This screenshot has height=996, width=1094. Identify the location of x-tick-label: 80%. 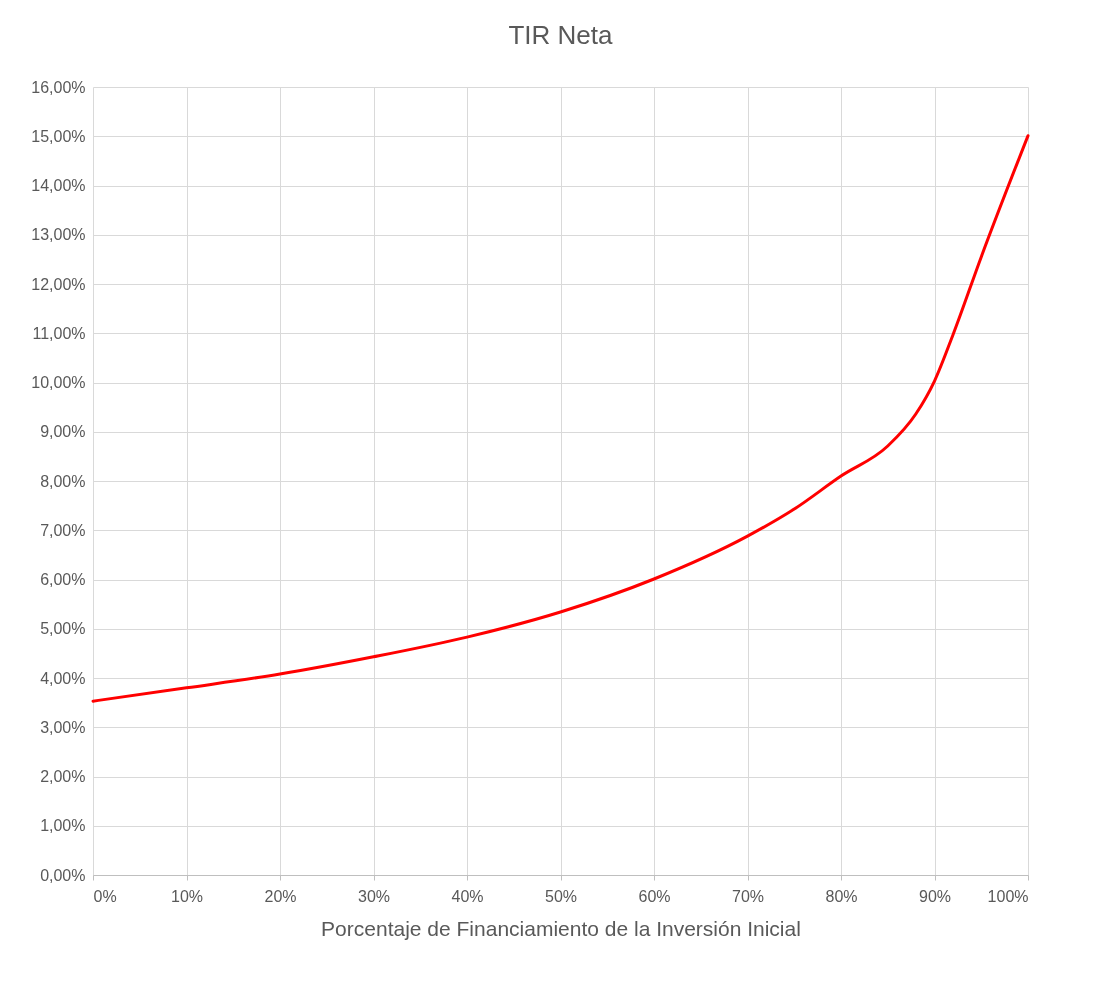
(841, 896).